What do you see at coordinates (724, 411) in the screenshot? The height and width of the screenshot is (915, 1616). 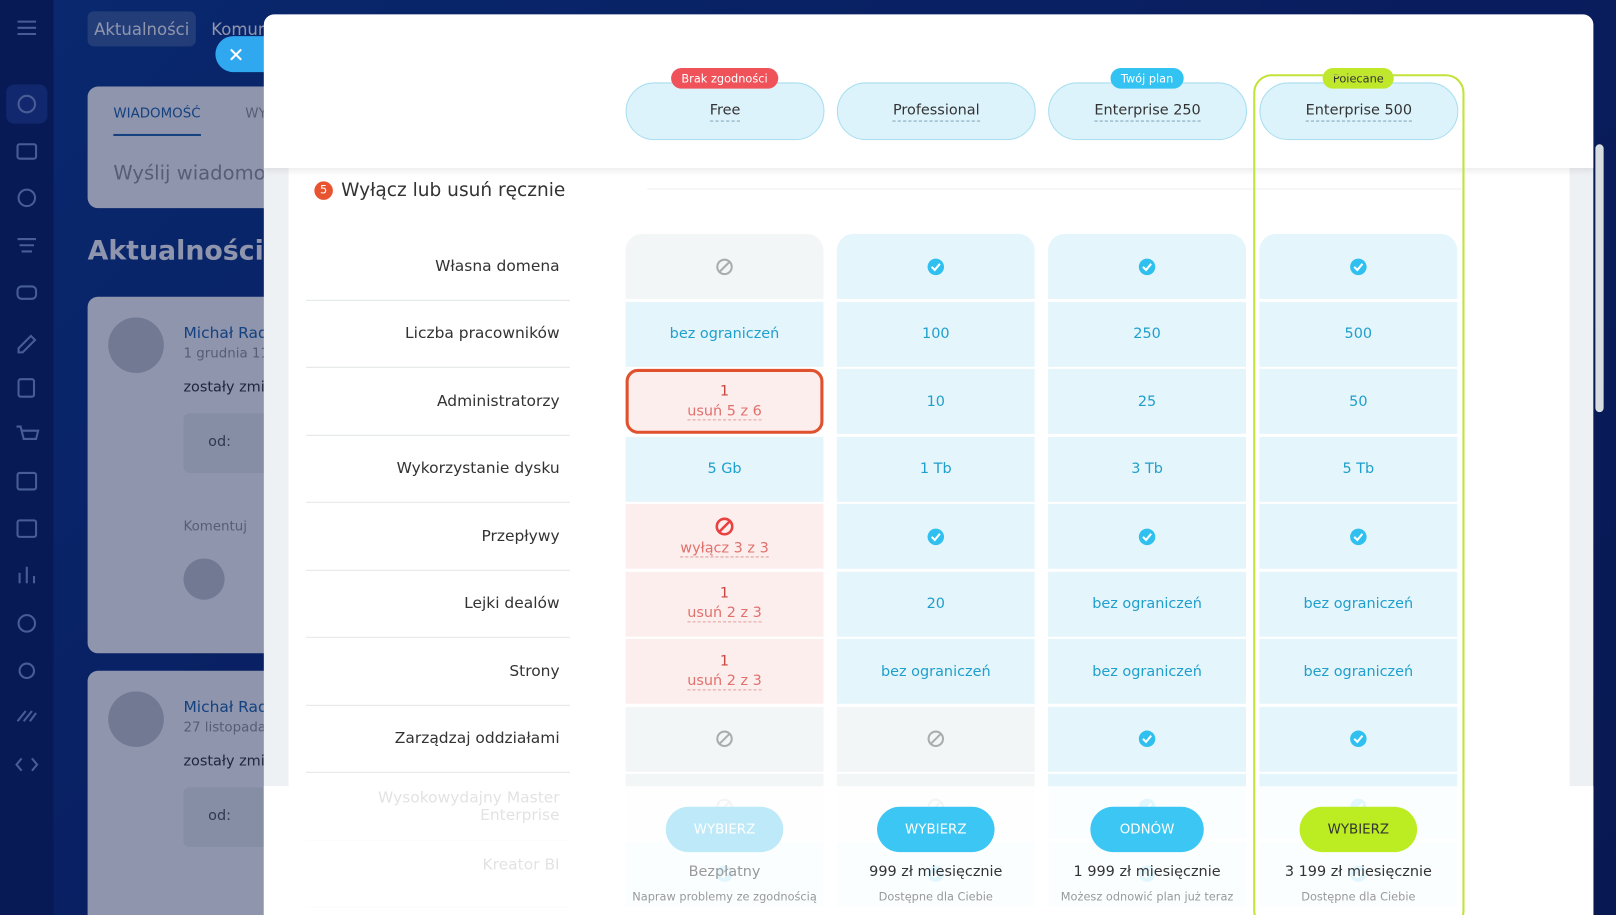 I see `cell-action: usuń 5 z 6` at bounding box center [724, 411].